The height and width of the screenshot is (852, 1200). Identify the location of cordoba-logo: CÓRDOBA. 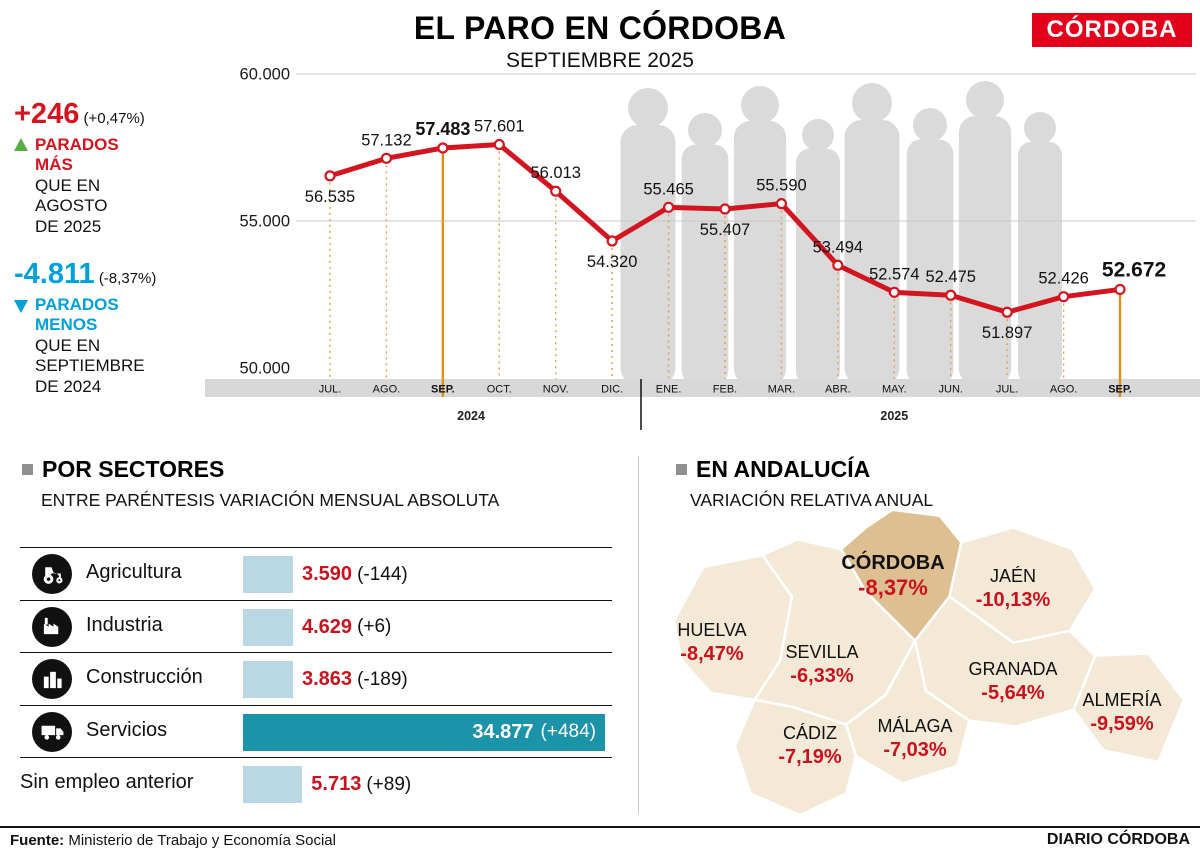
(1112, 30).